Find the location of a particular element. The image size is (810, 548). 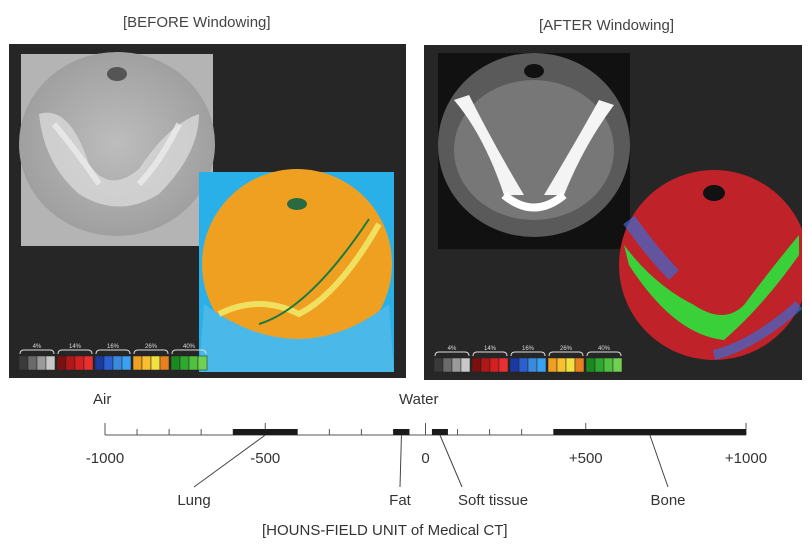

water-label: Water is located at coordinates (419, 399).